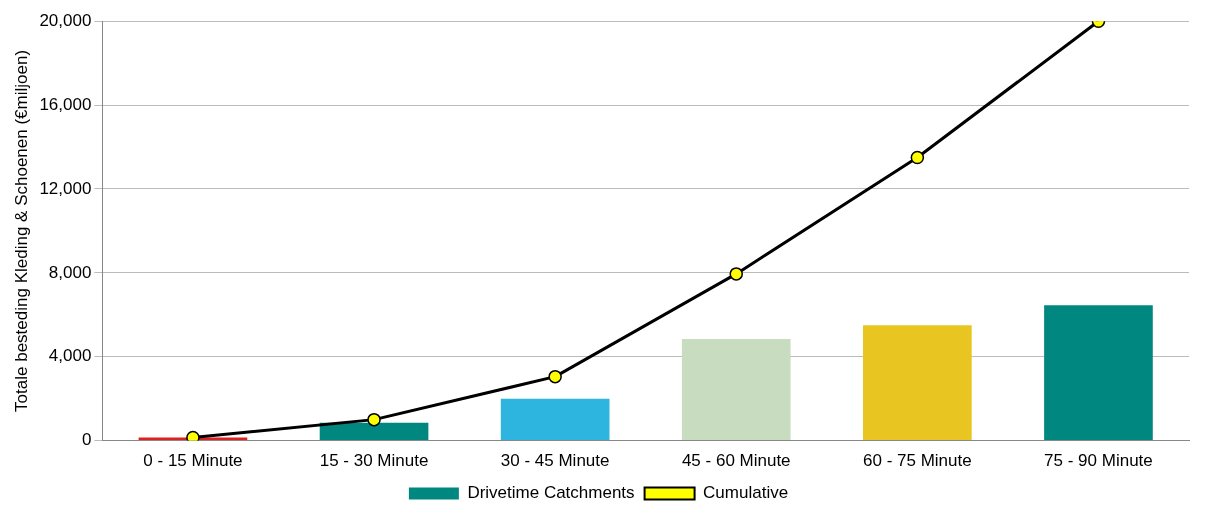 This screenshot has height=520, width=1207. What do you see at coordinates (746, 493) in the screenshot?
I see `legend-label: Cumulative` at bounding box center [746, 493].